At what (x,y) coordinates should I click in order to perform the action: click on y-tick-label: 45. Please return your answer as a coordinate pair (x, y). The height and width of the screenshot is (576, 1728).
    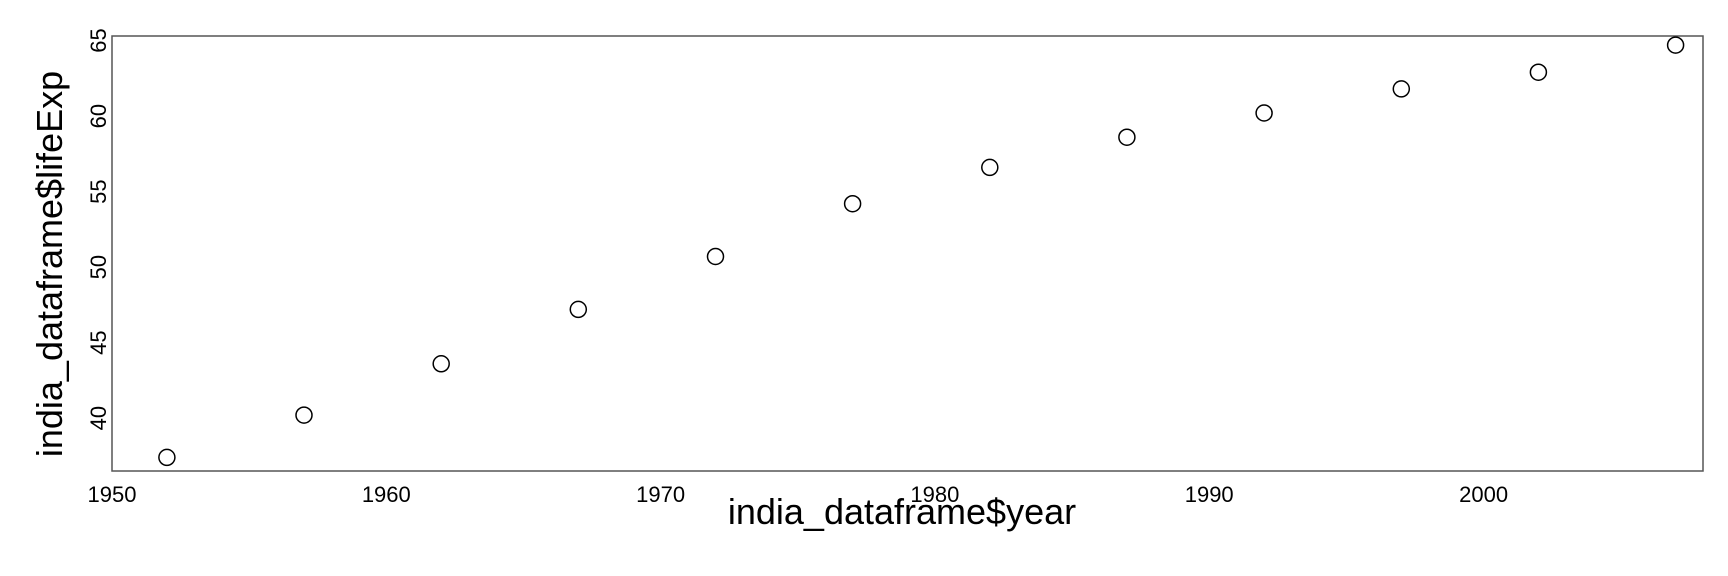
    Looking at the image, I should click on (98, 342).